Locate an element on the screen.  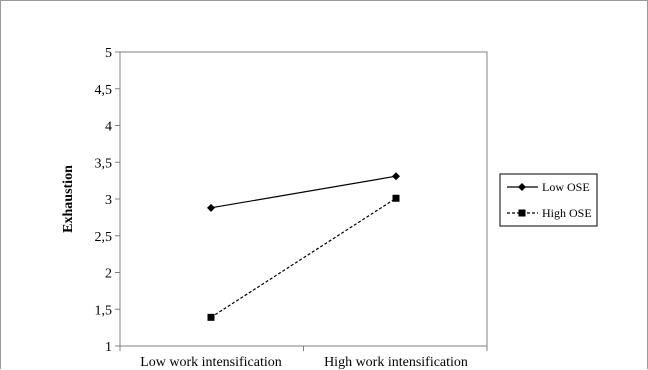
high-ose-line is located at coordinates (303, 257).